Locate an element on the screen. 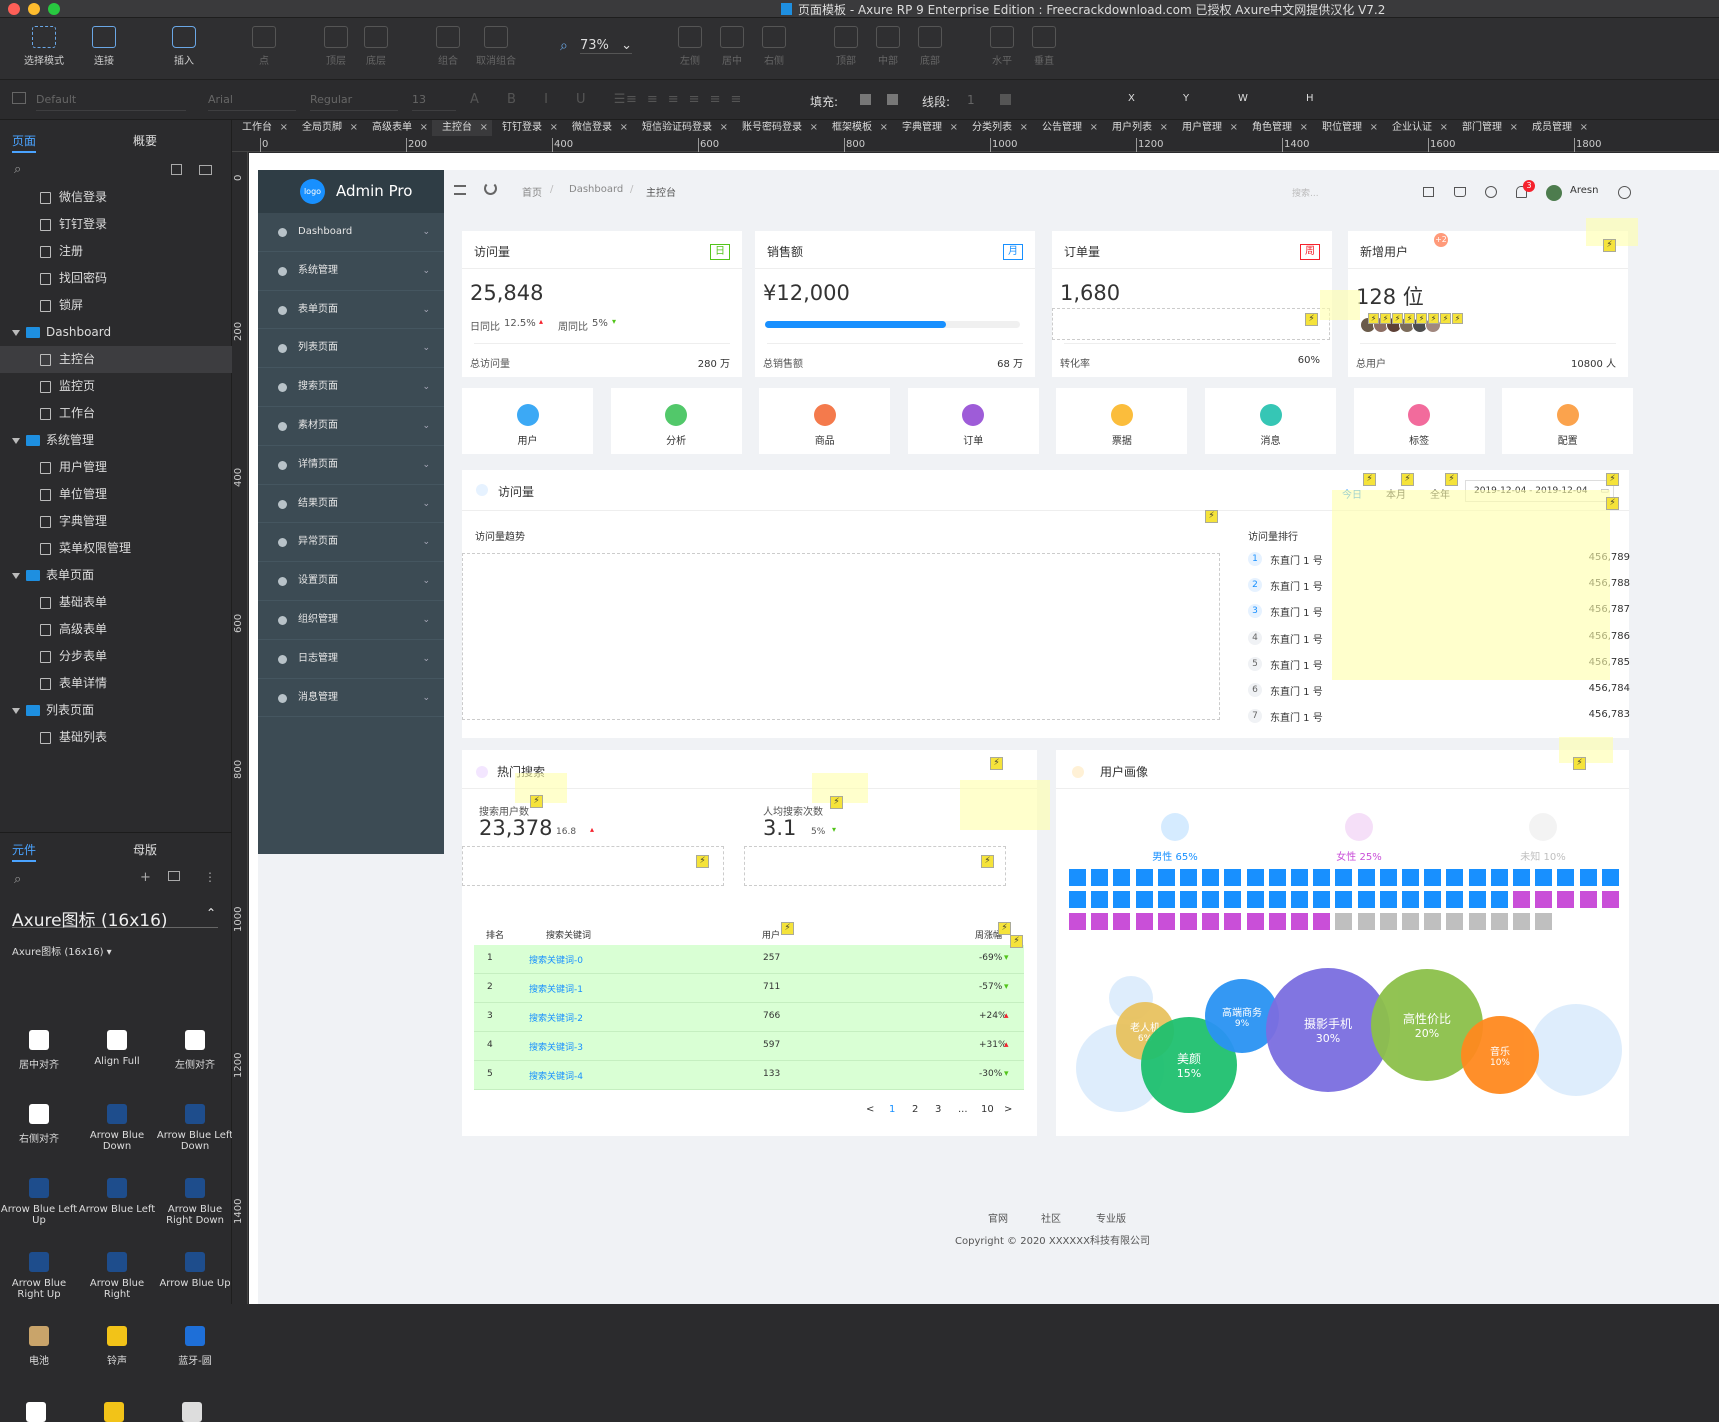 The image size is (1719, 1422). add-library-icon: + is located at coordinates (145, 877).